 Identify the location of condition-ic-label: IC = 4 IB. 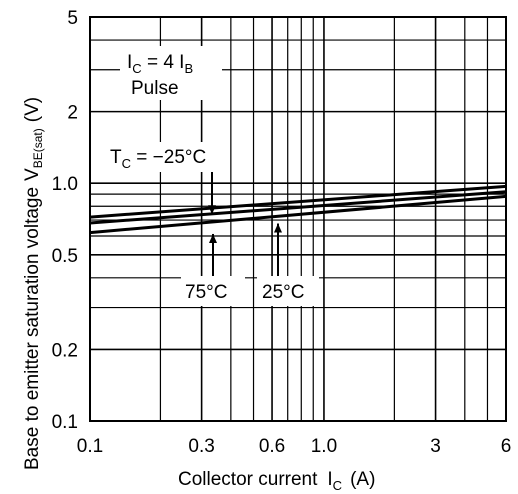
(160, 64).